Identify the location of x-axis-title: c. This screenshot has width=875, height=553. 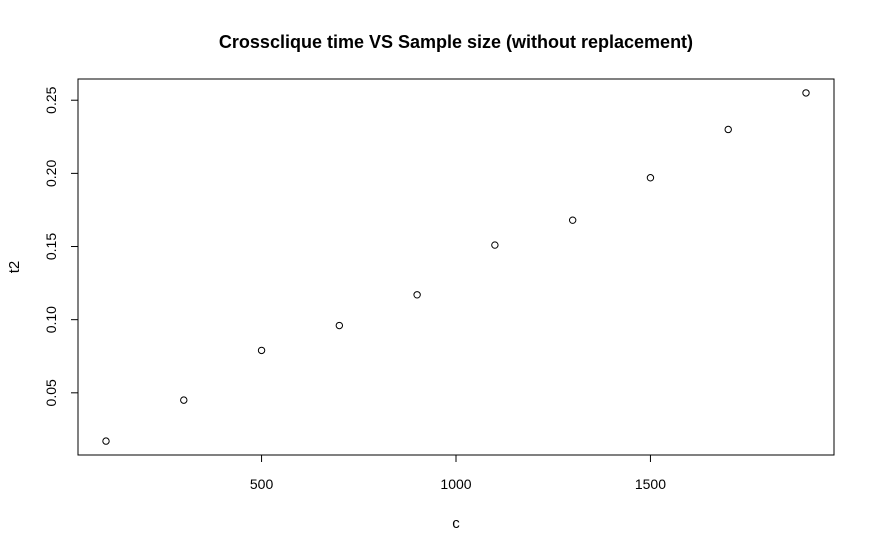
(456, 523).